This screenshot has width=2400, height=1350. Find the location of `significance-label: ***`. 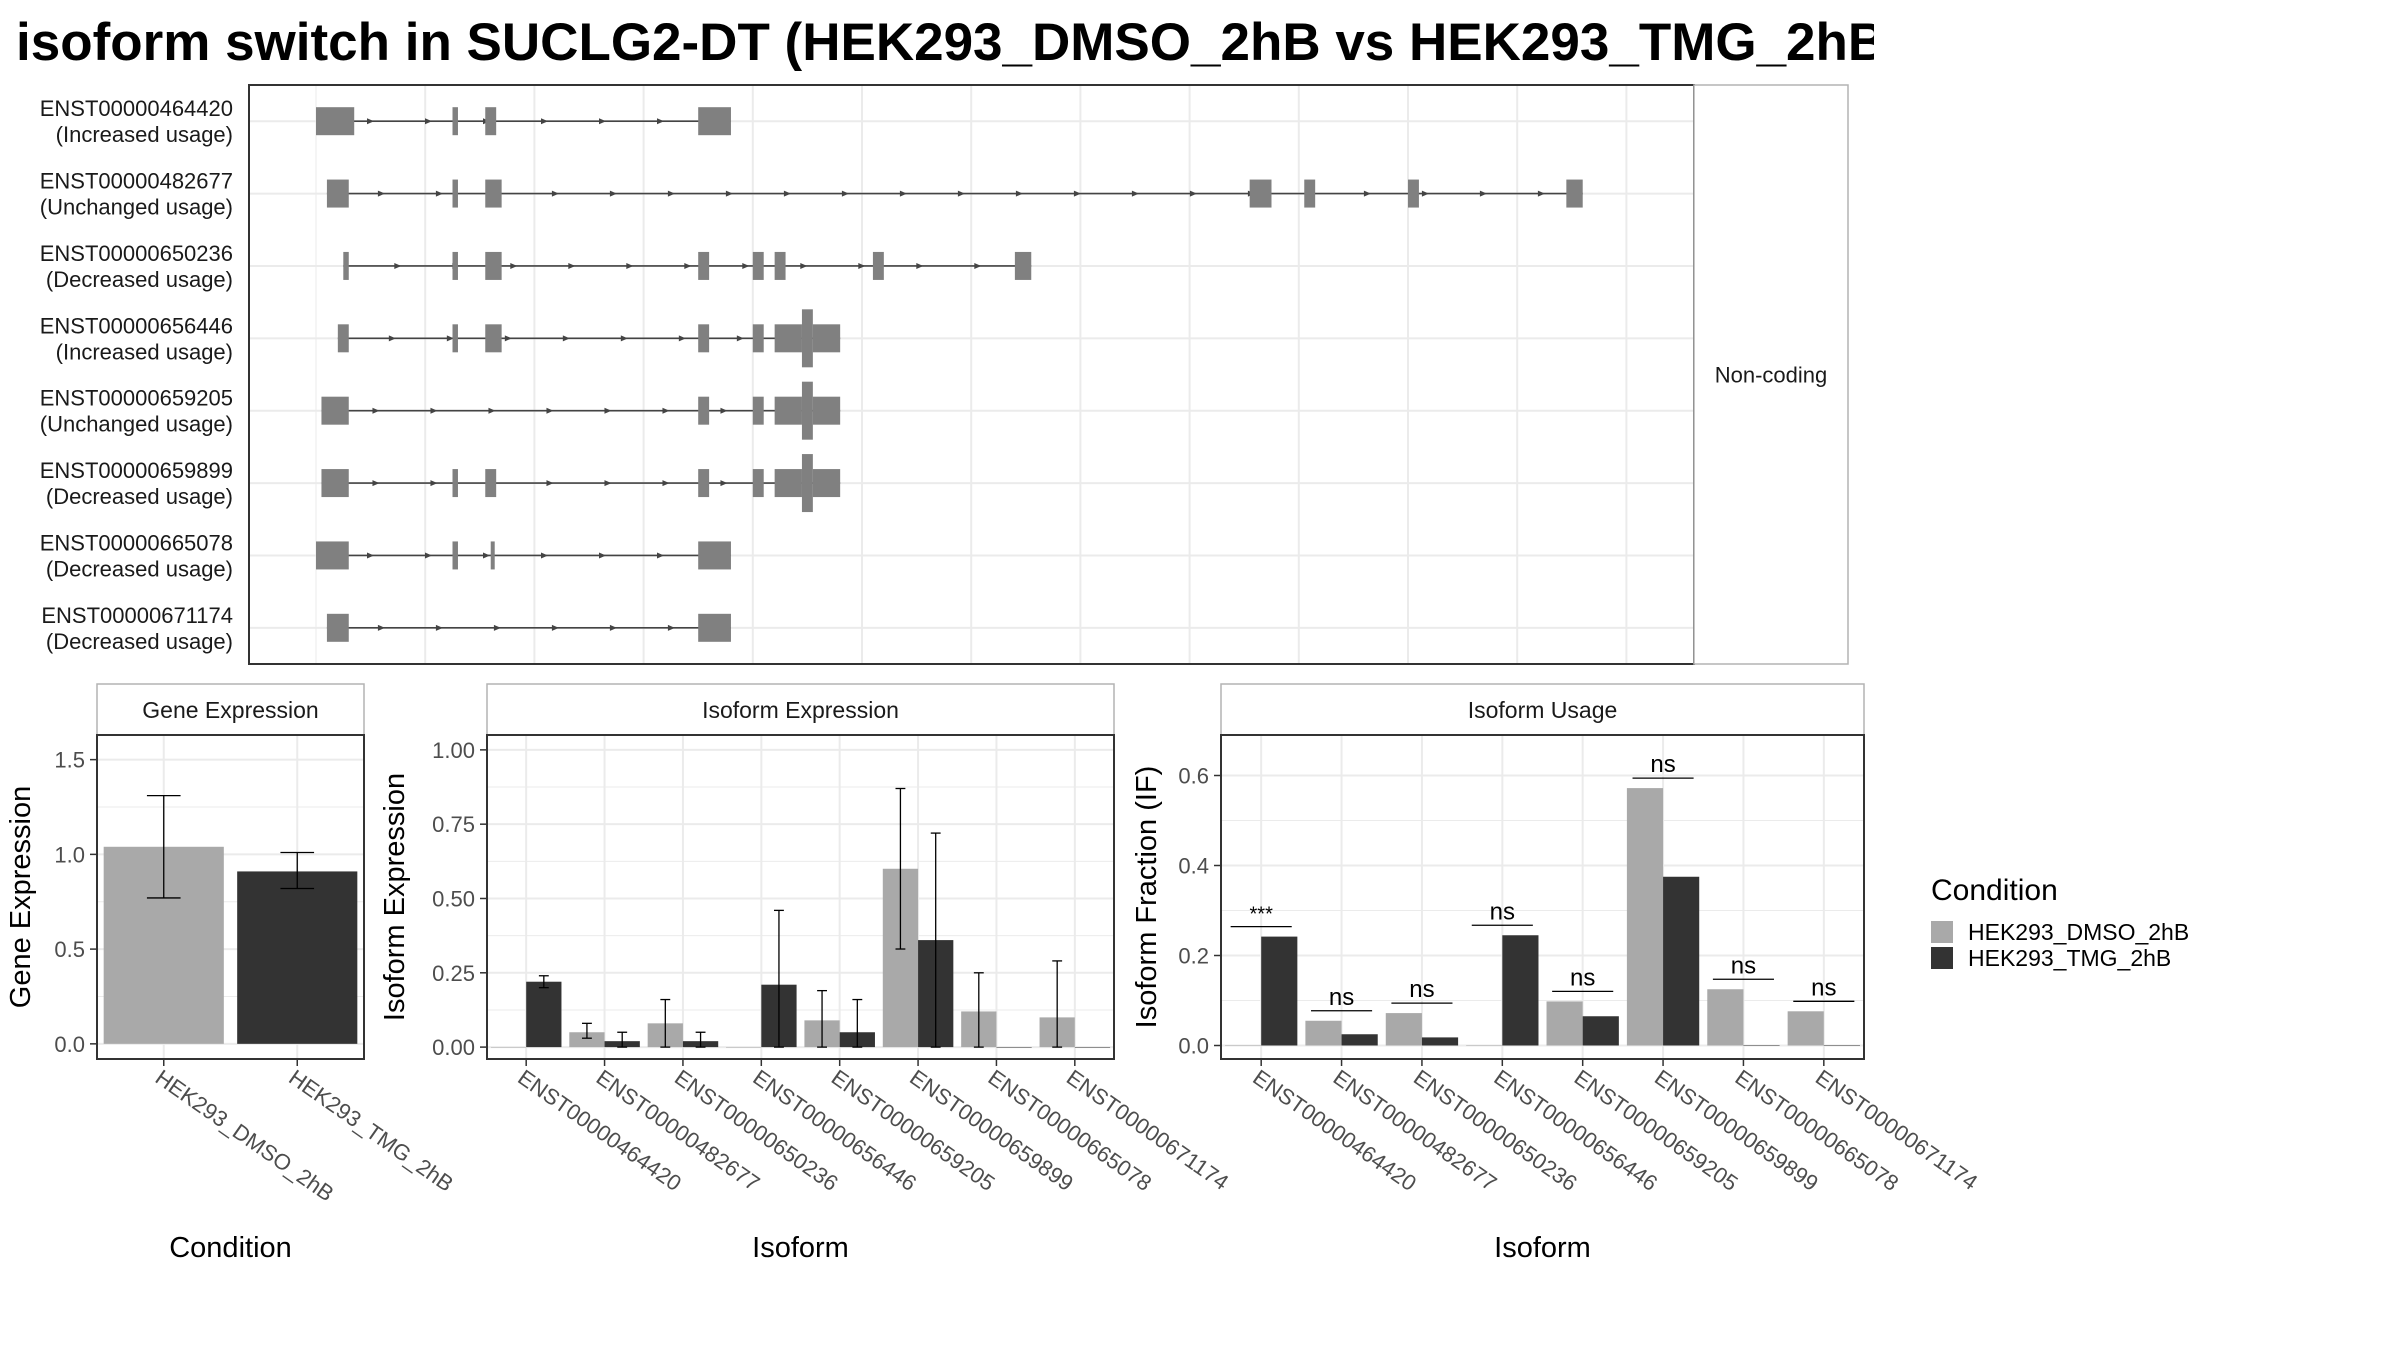

significance-label: *** is located at coordinates (1262, 915).